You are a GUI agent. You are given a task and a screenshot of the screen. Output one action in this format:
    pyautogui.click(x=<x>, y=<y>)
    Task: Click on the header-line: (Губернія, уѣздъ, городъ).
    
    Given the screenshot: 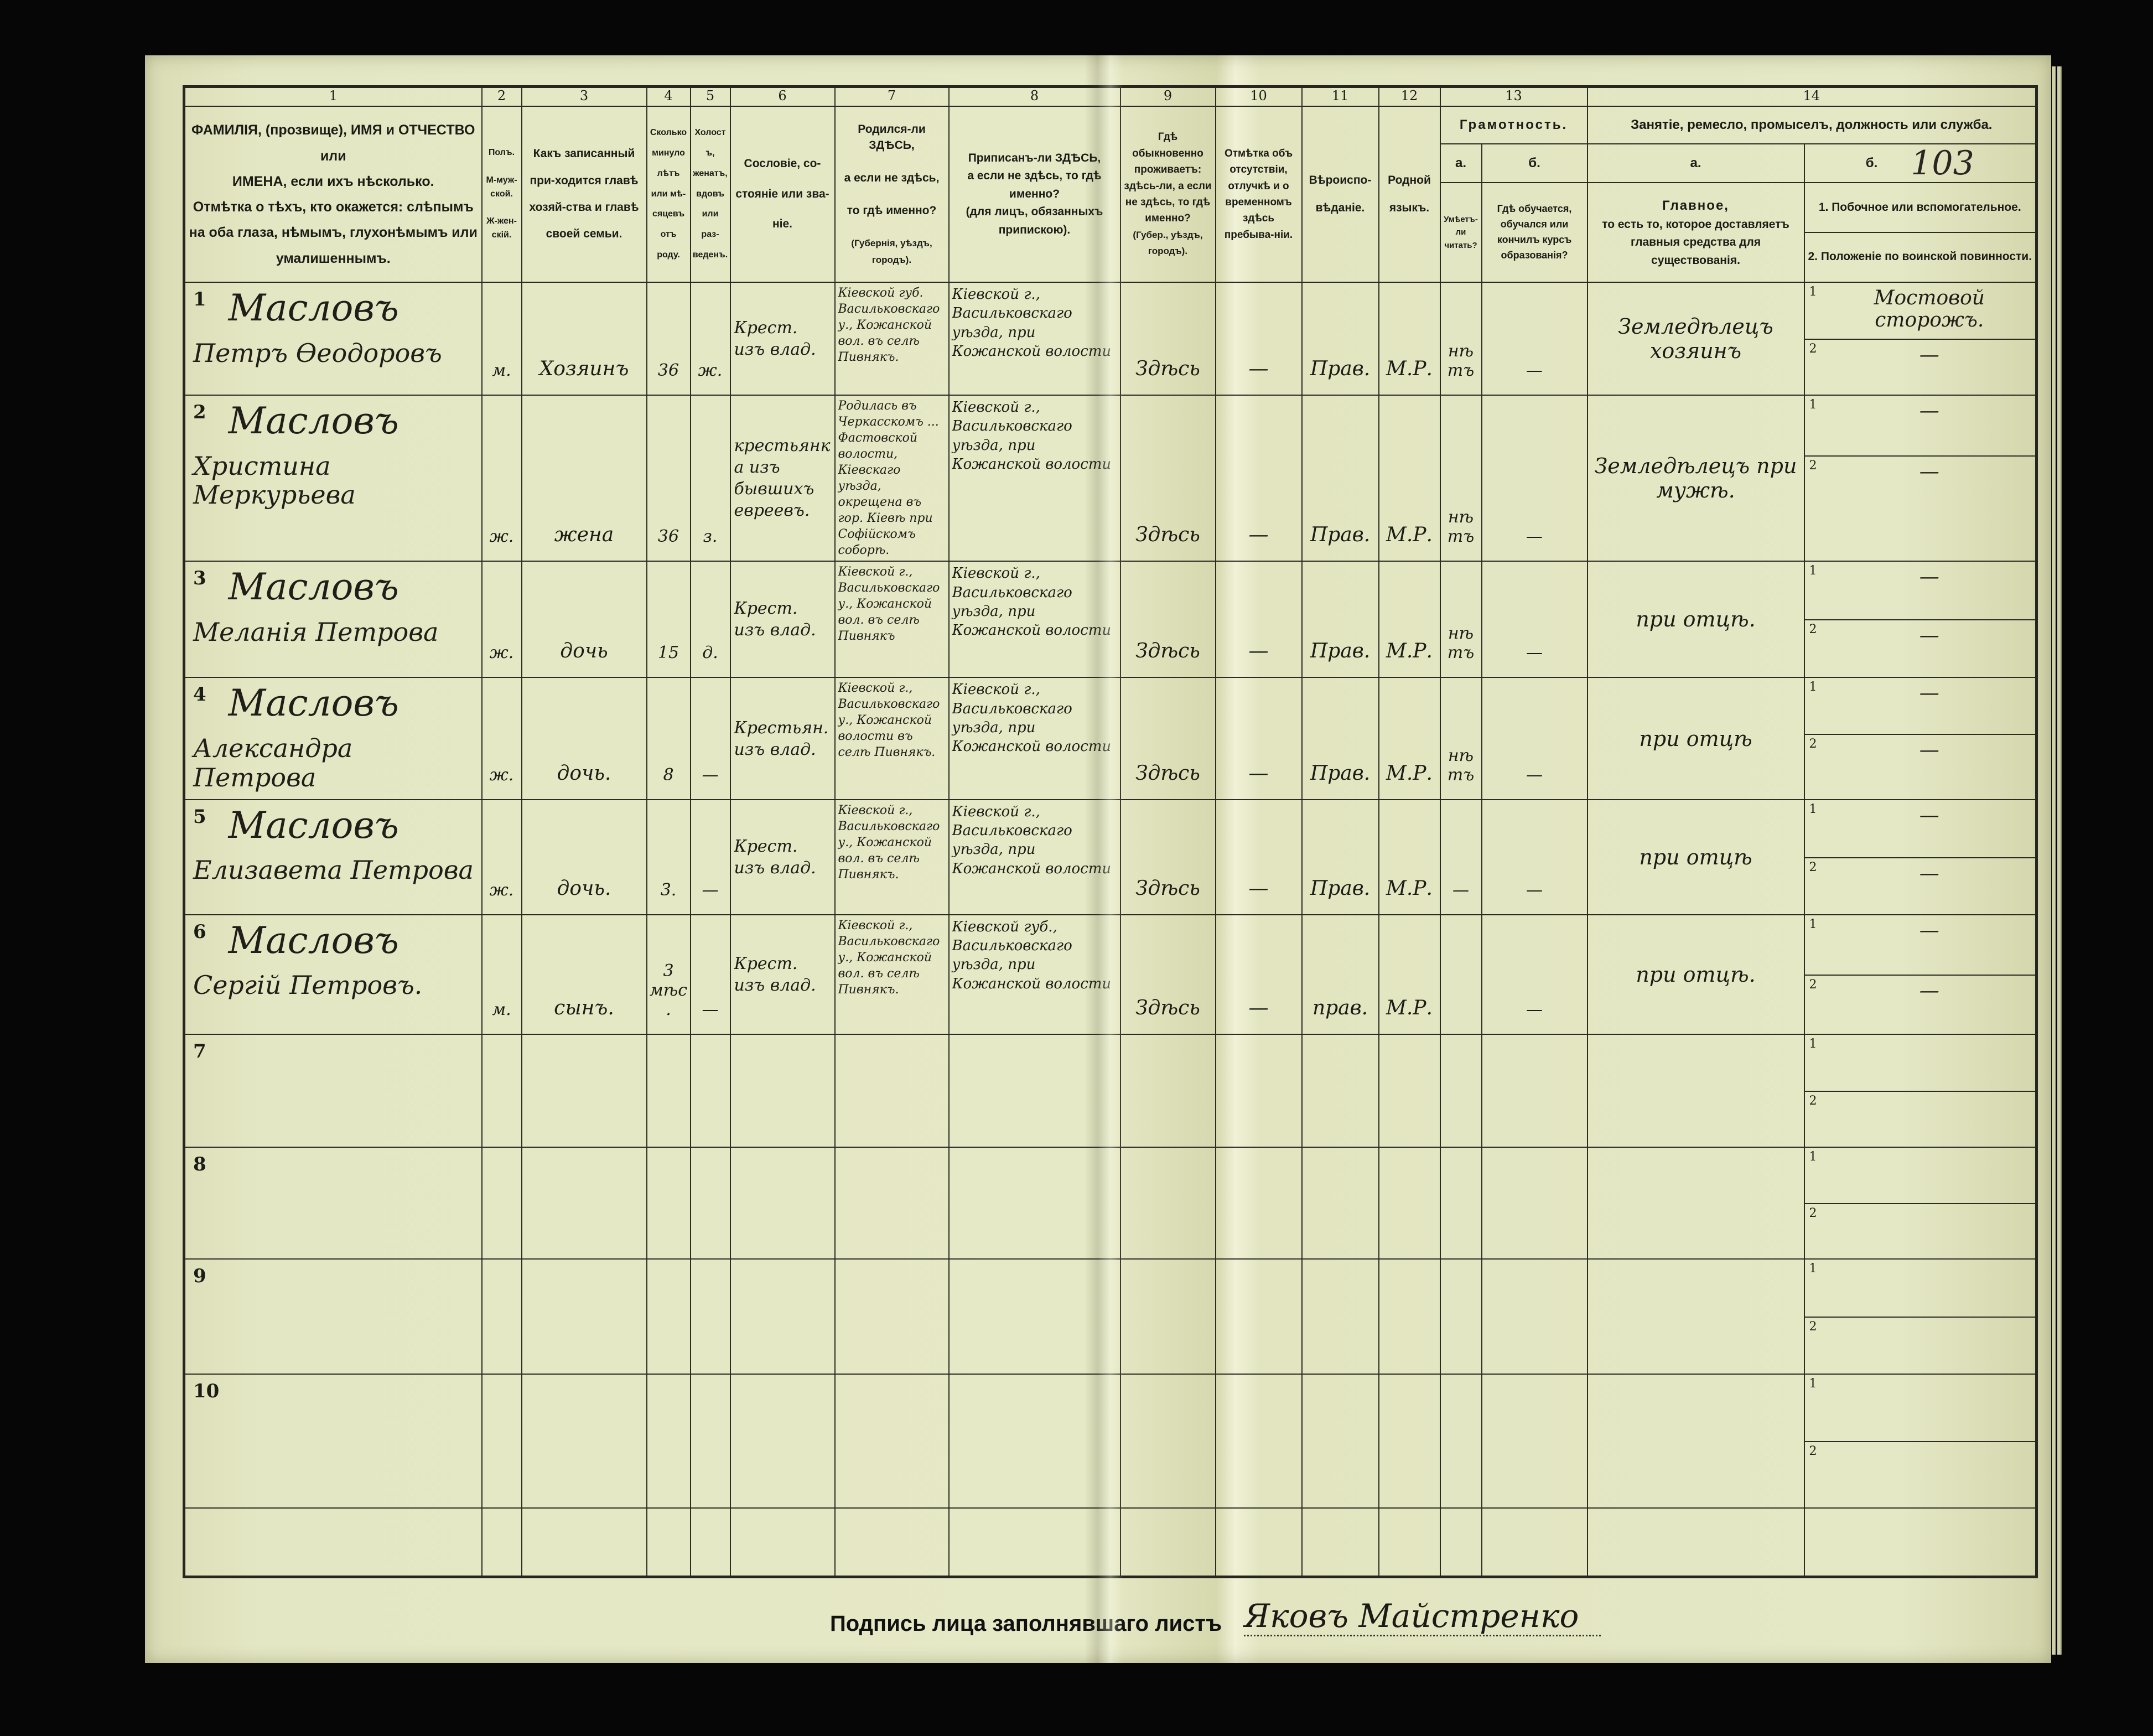 What is the action you would take?
    pyautogui.click(x=891, y=251)
    